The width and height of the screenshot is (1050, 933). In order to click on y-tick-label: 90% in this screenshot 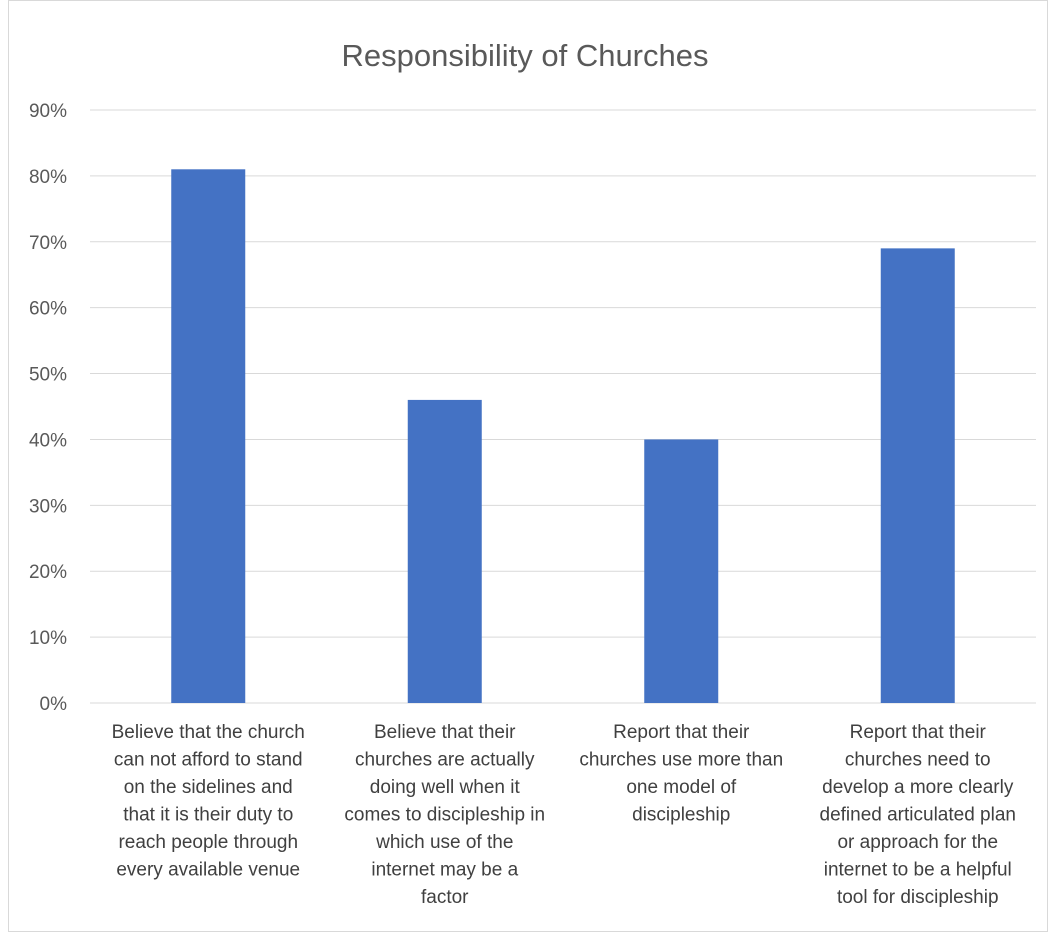, I will do `click(48, 111)`.